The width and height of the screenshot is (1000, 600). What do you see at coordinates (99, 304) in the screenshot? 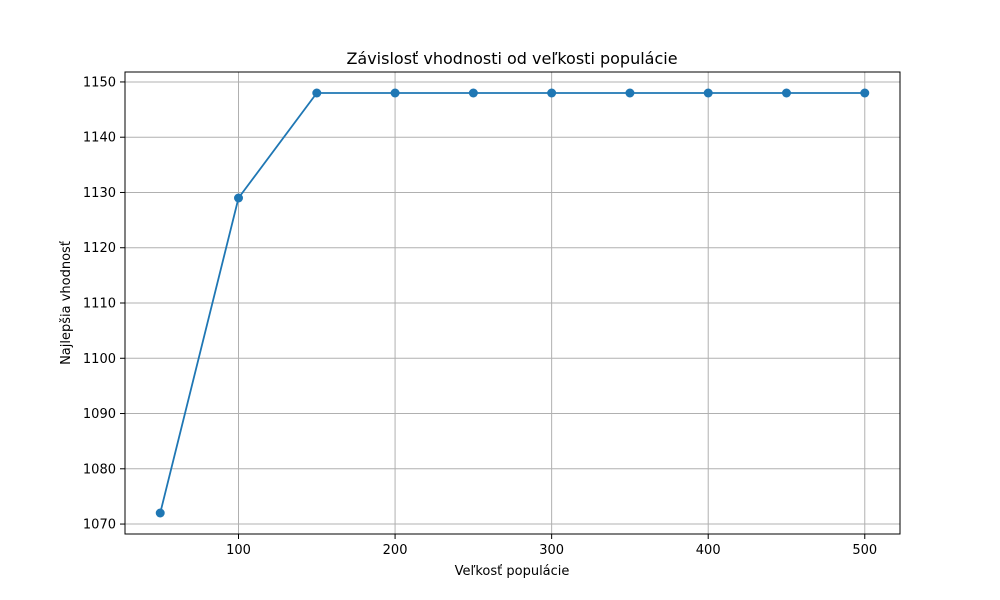
I see `y-tick-label: 1110` at bounding box center [99, 304].